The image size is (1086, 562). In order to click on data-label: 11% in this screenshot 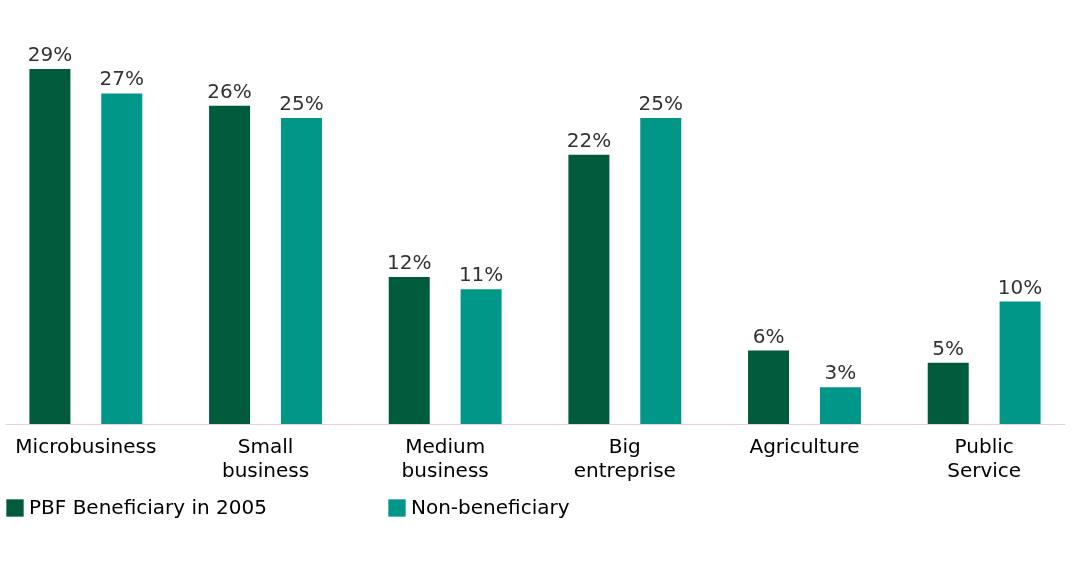, I will do `click(481, 274)`.